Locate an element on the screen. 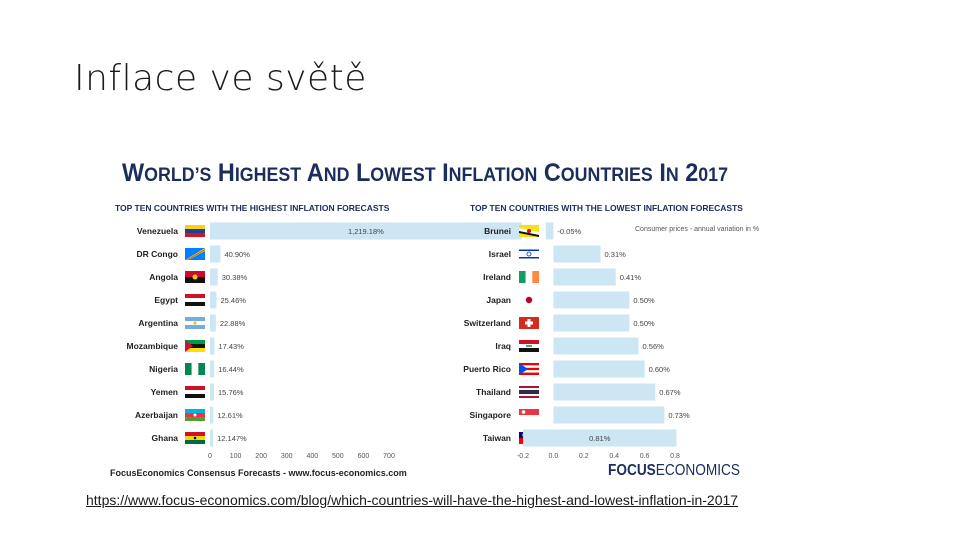 Image resolution: width=960 pixels, height=540 pixels. category-label-puerto-rico: Puerto Rico is located at coordinates (487, 369).